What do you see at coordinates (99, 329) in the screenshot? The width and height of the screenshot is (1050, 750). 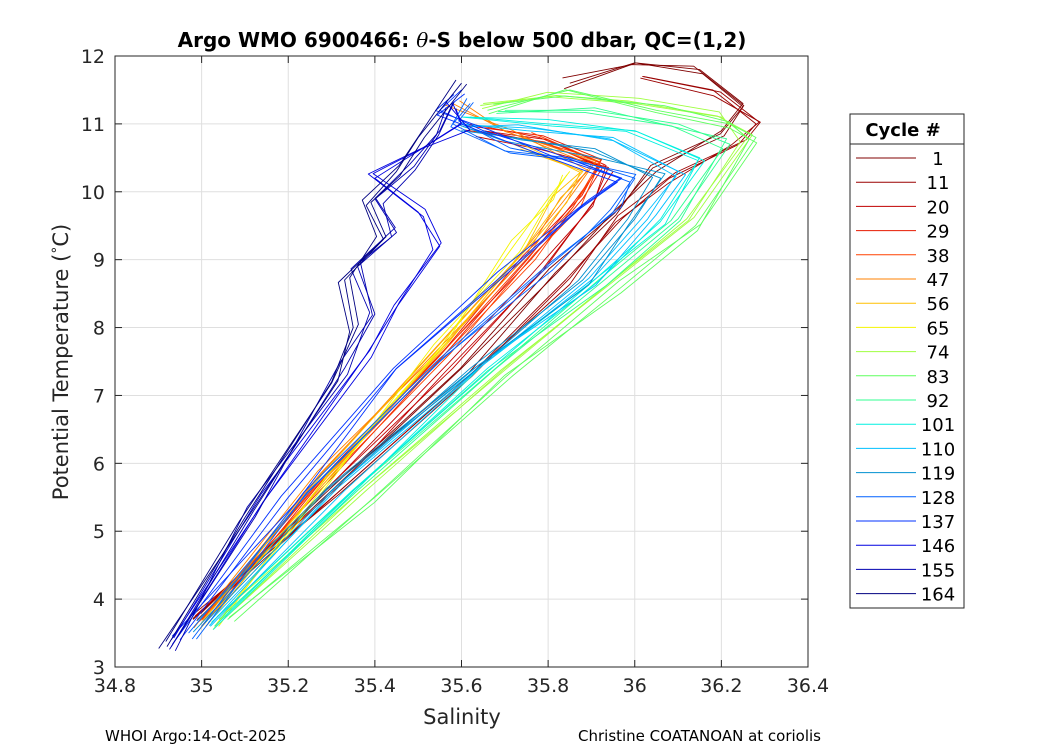 I see `y-tick-label: 8` at bounding box center [99, 329].